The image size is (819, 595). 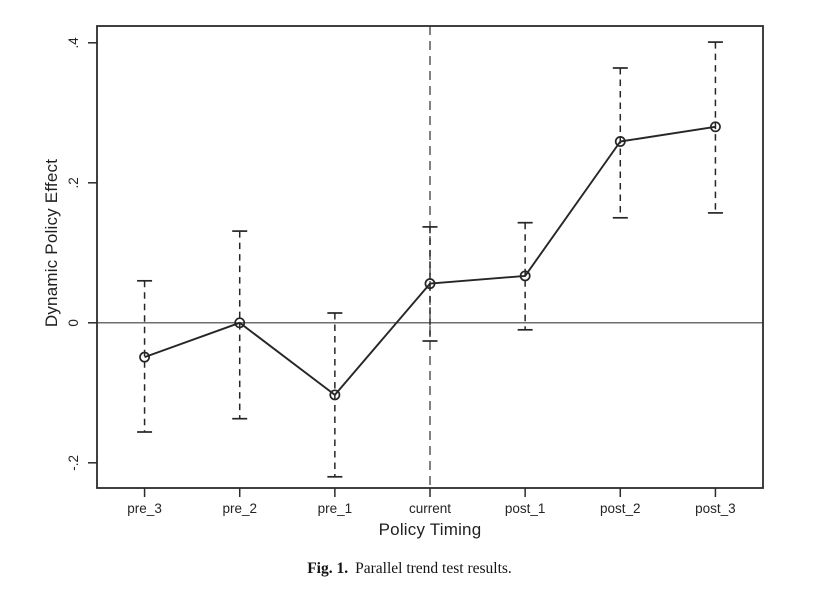 I want to click on x-tick-label: pre_2, so click(x=239, y=508).